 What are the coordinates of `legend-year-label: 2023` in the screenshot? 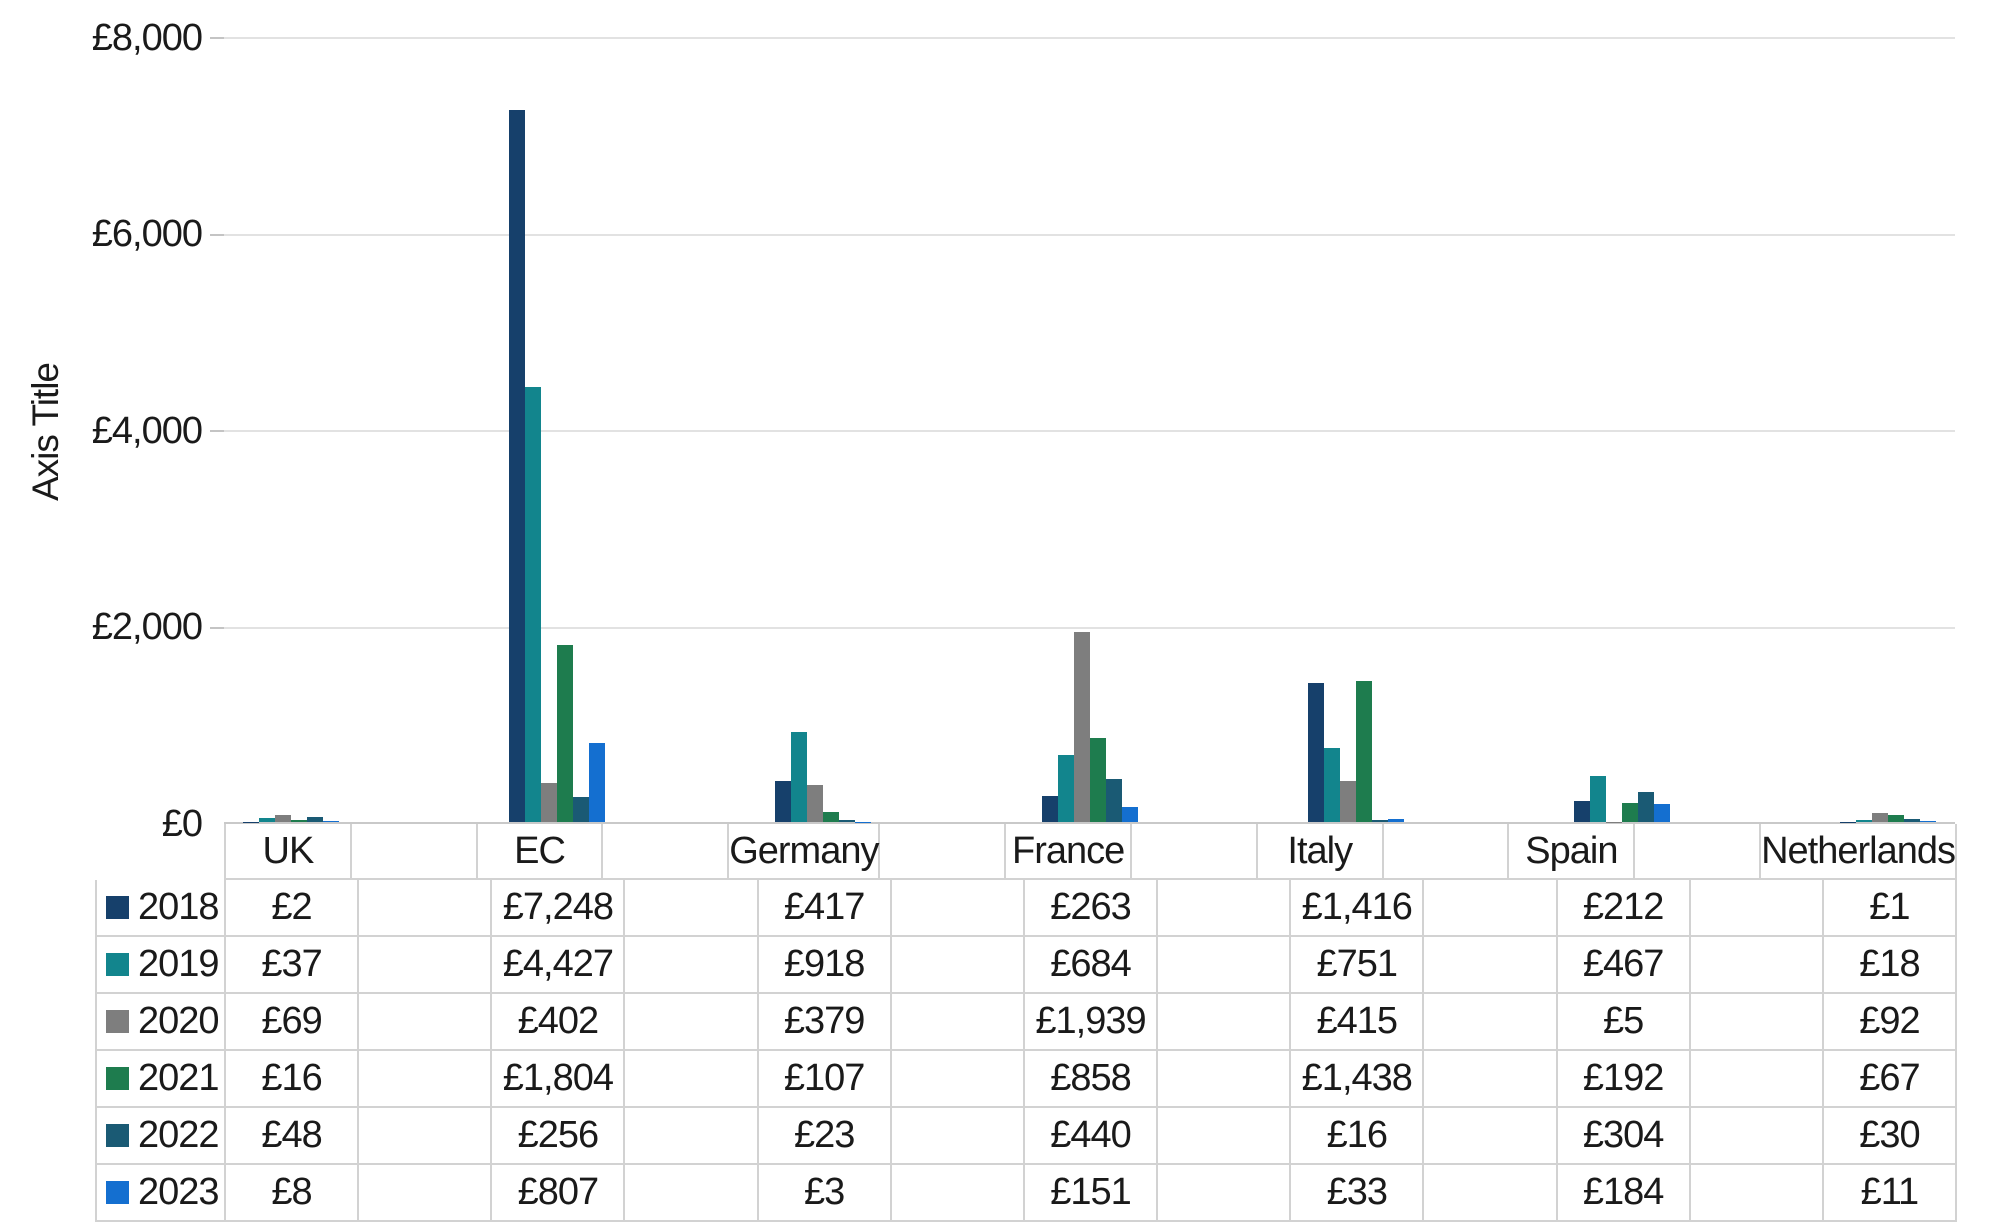 It's located at (179, 1192).